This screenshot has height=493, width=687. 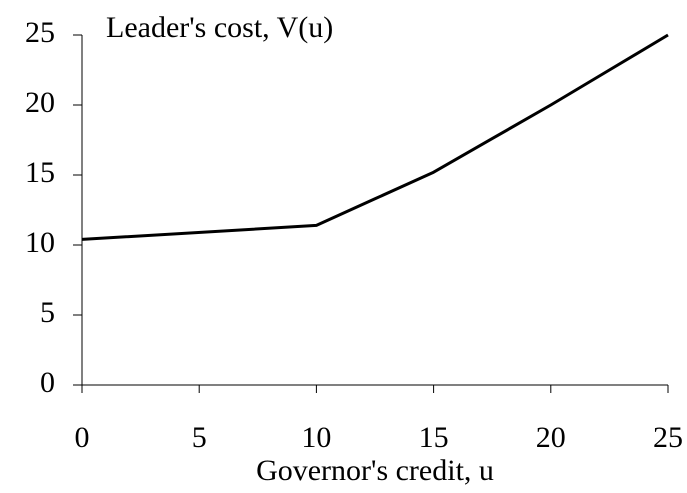 I want to click on x-axis-label: Governor's credit, u, so click(x=375, y=470).